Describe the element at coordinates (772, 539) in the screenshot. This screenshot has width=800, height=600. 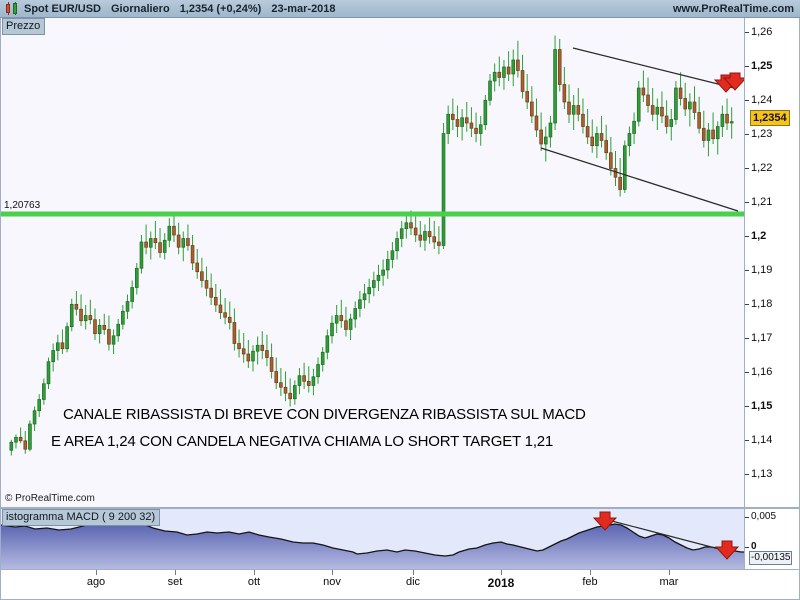
I see `macd-axis: 0,005 0 -0,00135` at that location.